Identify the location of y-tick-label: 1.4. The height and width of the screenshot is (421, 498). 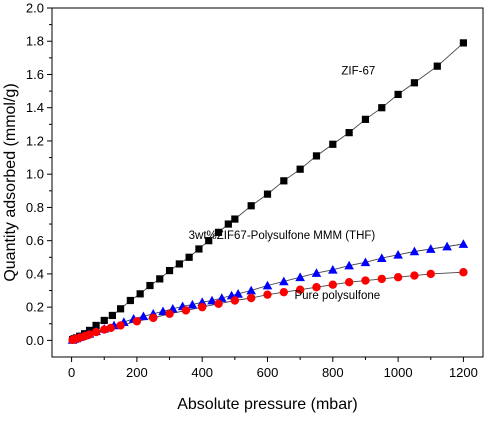
(35, 107).